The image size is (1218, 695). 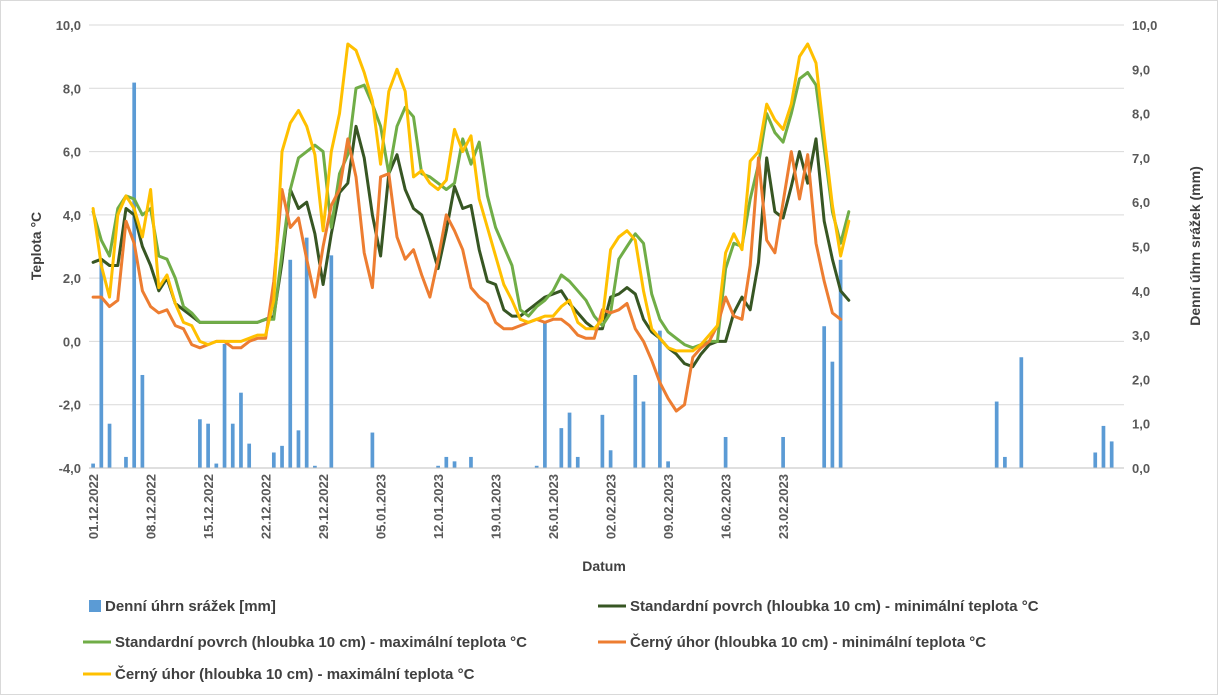 I want to click on y-left-tick-label: -2,0, so click(x=70, y=405).